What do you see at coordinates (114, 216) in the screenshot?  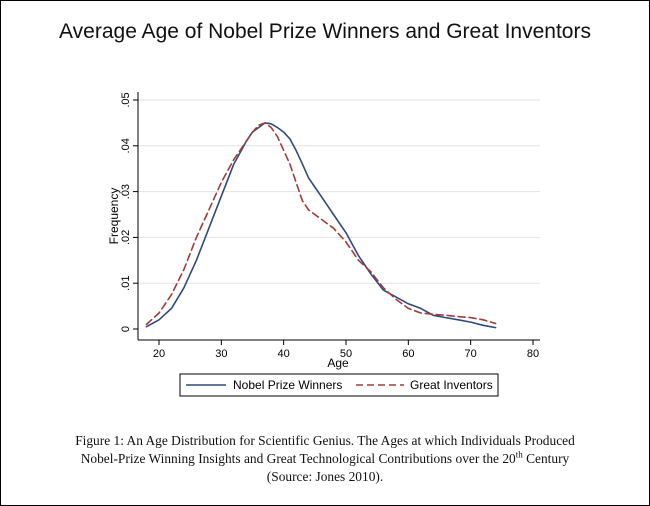 I see `y-axis-label: Frequency` at bounding box center [114, 216].